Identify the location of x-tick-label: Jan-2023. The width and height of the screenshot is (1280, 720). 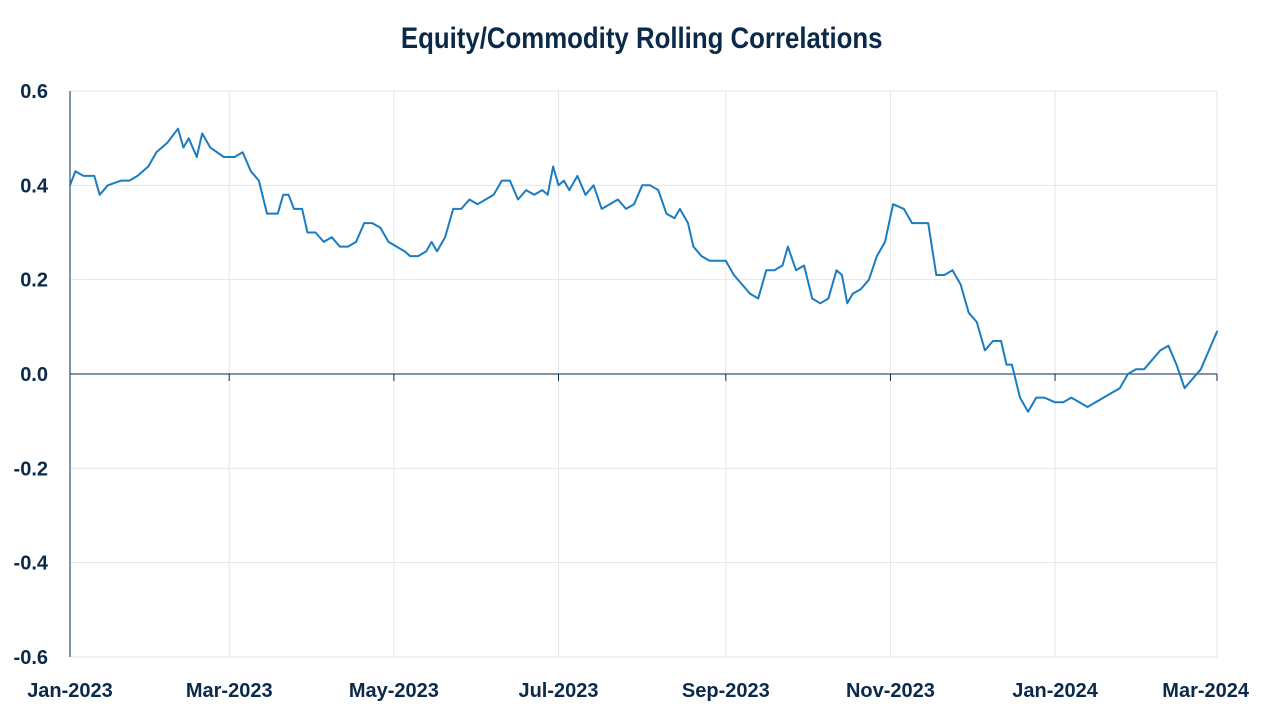
(70, 691).